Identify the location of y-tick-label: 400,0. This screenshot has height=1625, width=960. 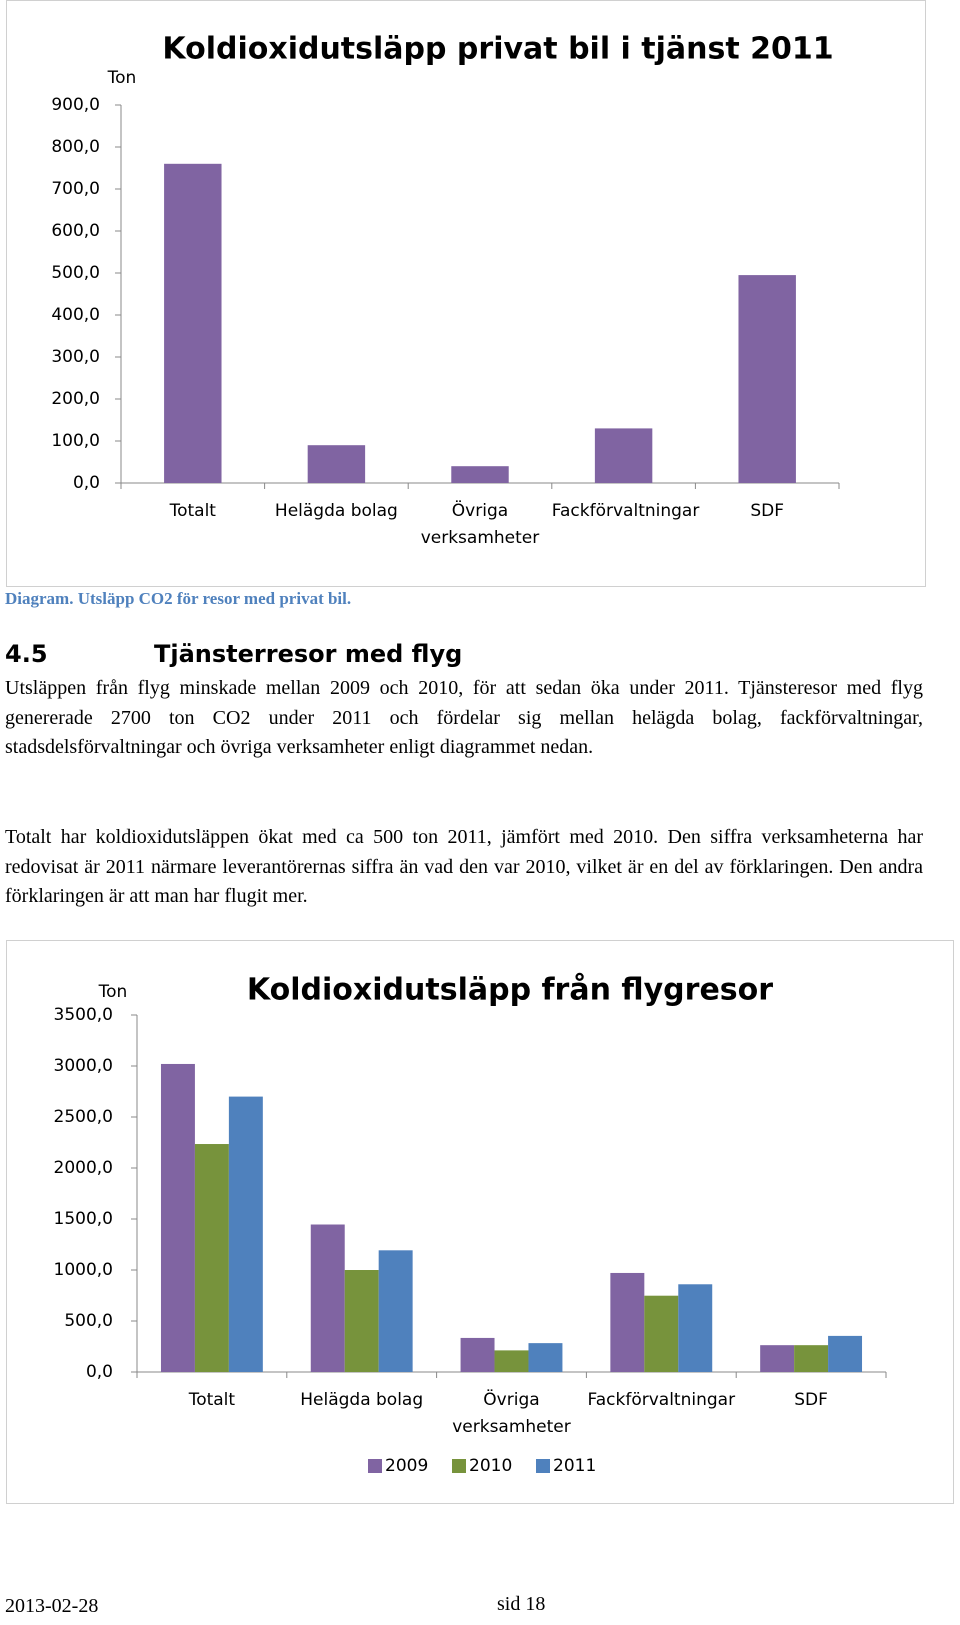
(75, 315).